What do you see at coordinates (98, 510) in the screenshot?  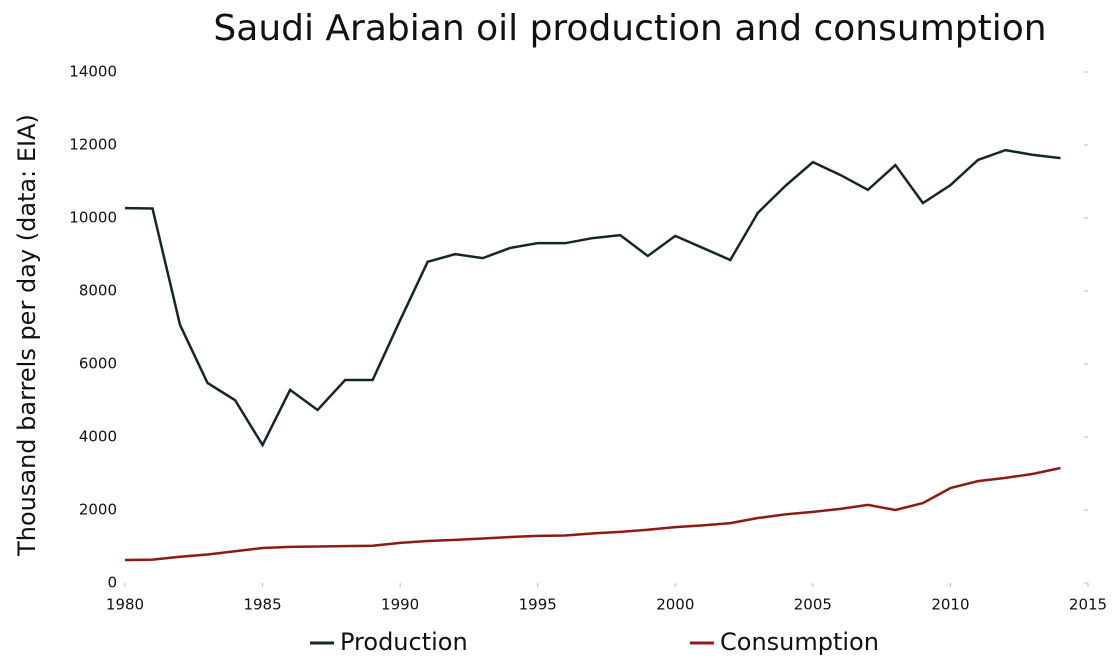 I see `y-tick-label: 2000` at bounding box center [98, 510].